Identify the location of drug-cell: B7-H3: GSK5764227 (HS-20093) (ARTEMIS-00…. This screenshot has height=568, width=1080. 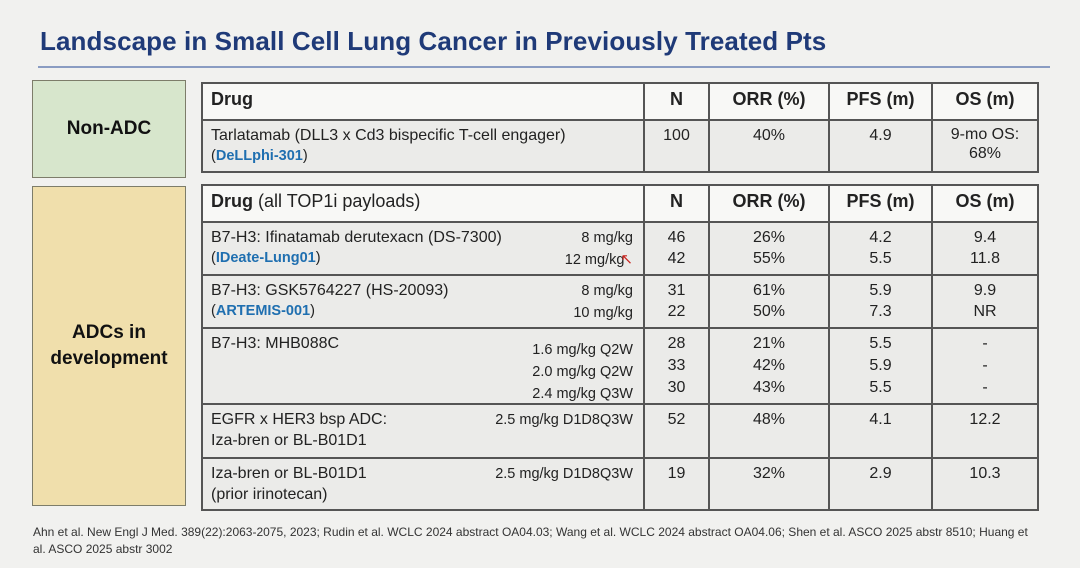
(423, 301).